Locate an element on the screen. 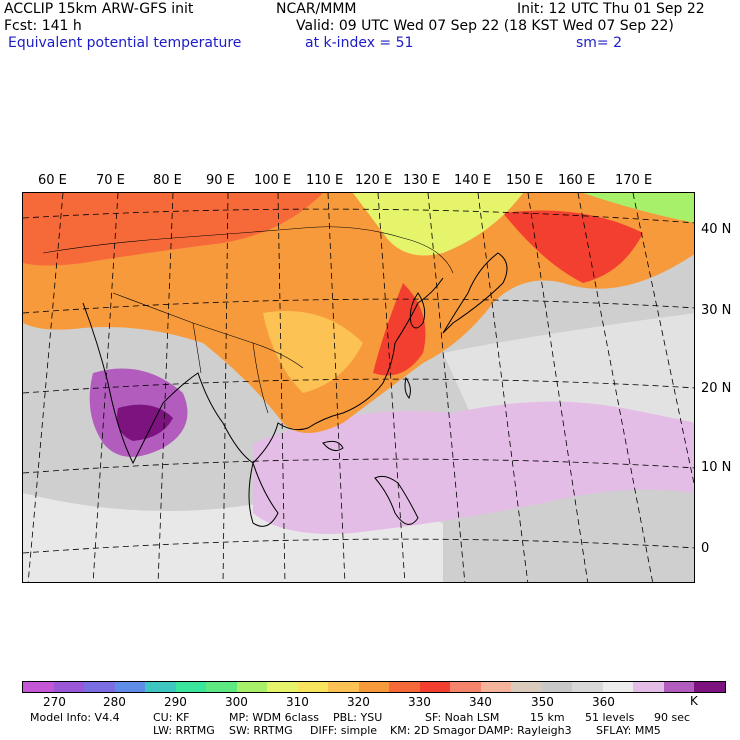 The image size is (740, 740). lon-label: 170 E is located at coordinates (634, 180).